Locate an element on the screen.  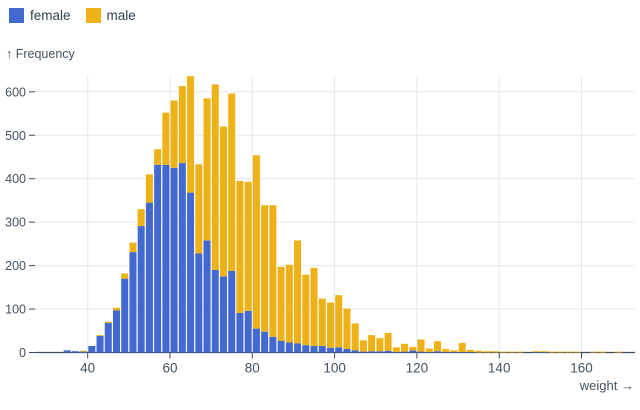
y-tick-label: 600 is located at coordinates (15, 92).